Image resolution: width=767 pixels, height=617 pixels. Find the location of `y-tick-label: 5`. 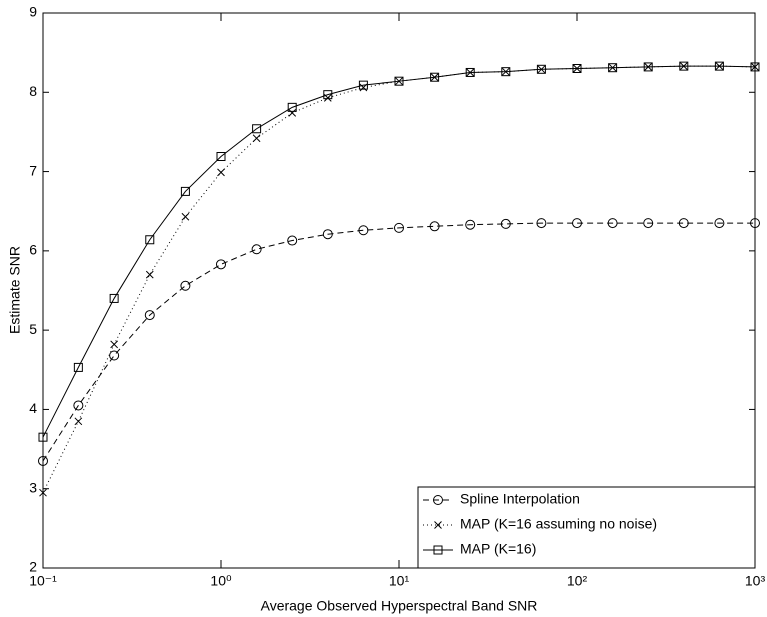

y-tick-label: 5 is located at coordinates (33, 329).